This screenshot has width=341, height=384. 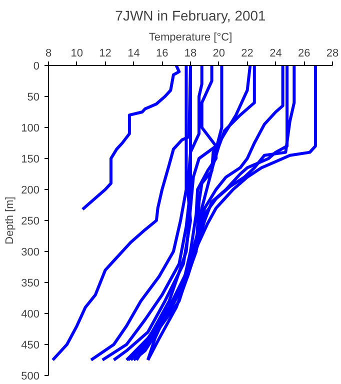 I want to click on y-tick-label: 250, so click(x=30, y=222).